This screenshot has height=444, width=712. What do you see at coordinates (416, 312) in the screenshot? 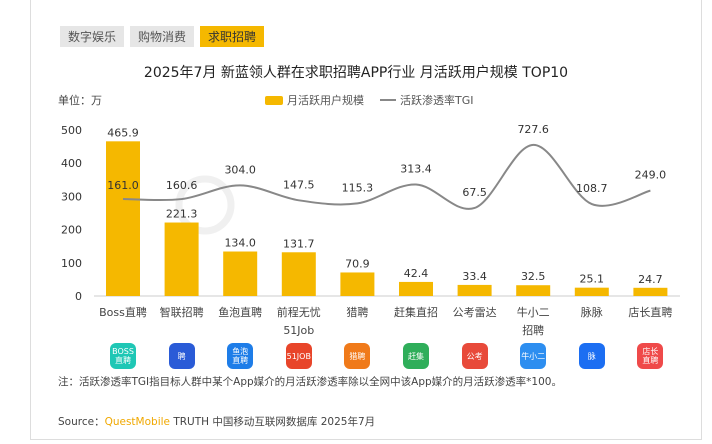
I see `category-label: 赶集直招` at bounding box center [416, 312].